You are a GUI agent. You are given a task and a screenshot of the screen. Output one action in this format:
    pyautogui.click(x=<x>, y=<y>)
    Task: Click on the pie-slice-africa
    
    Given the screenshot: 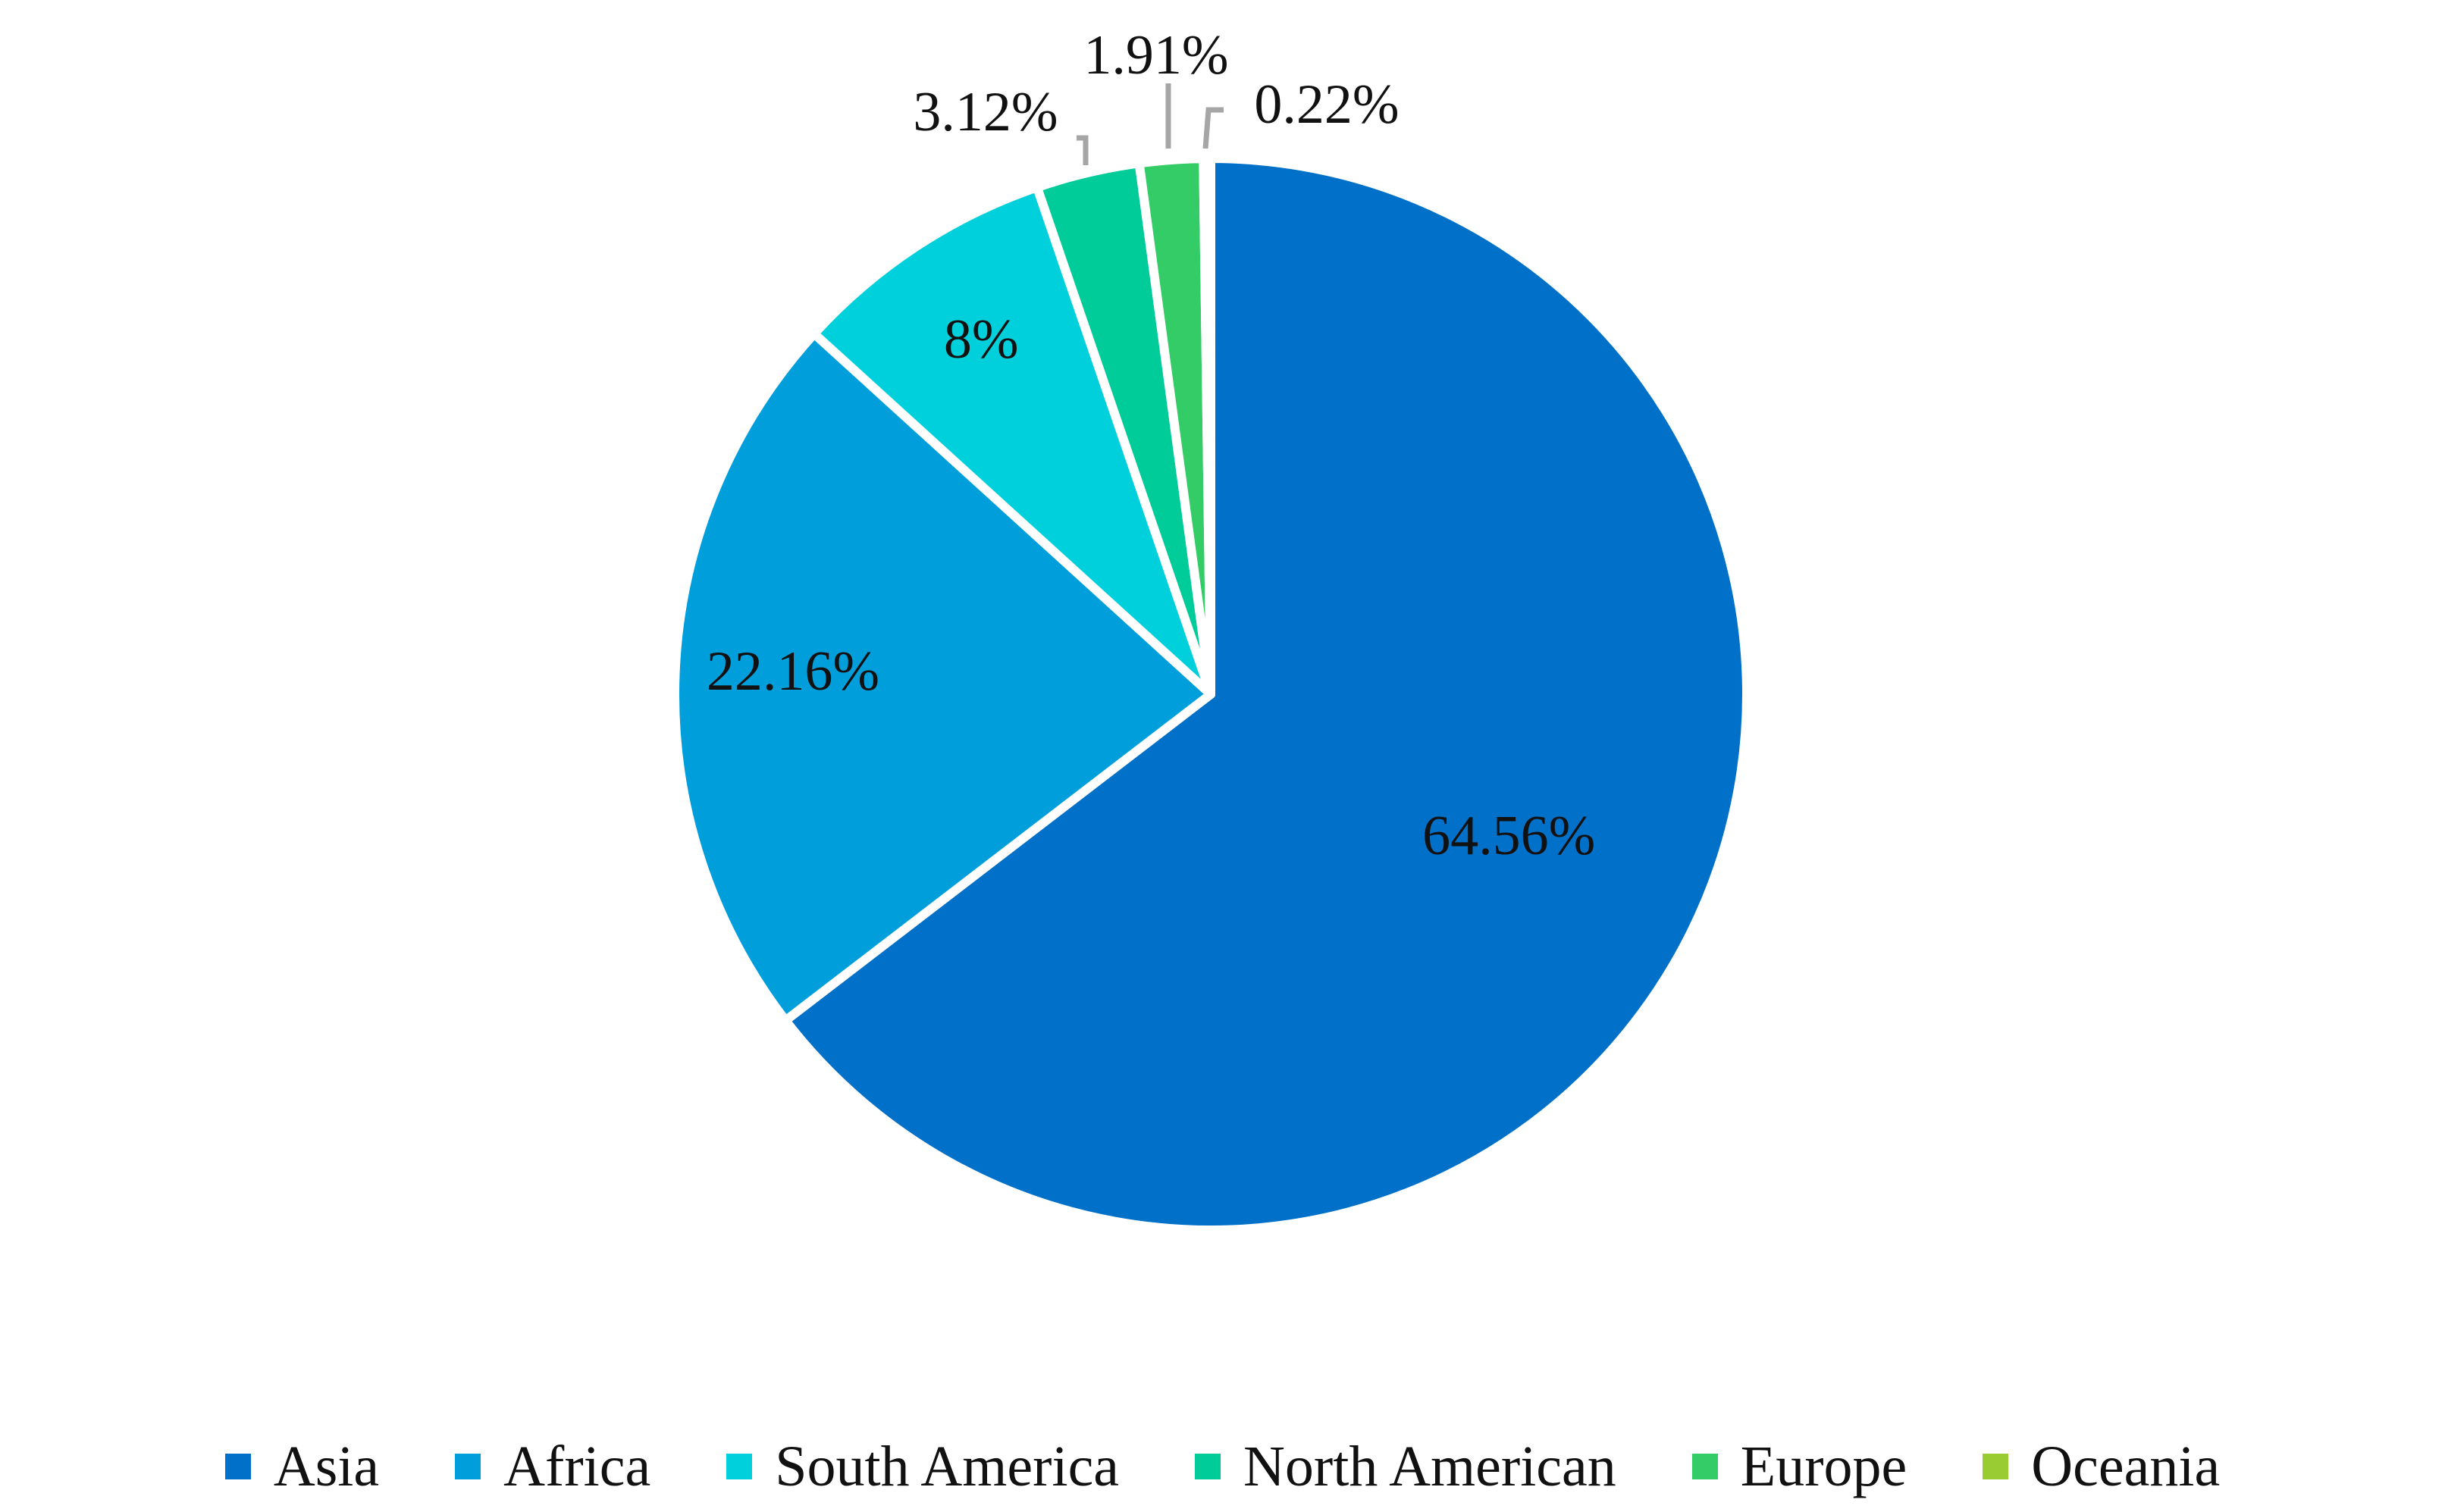 What is the action you would take?
    pyautogui.click(x=942, y=677)
    